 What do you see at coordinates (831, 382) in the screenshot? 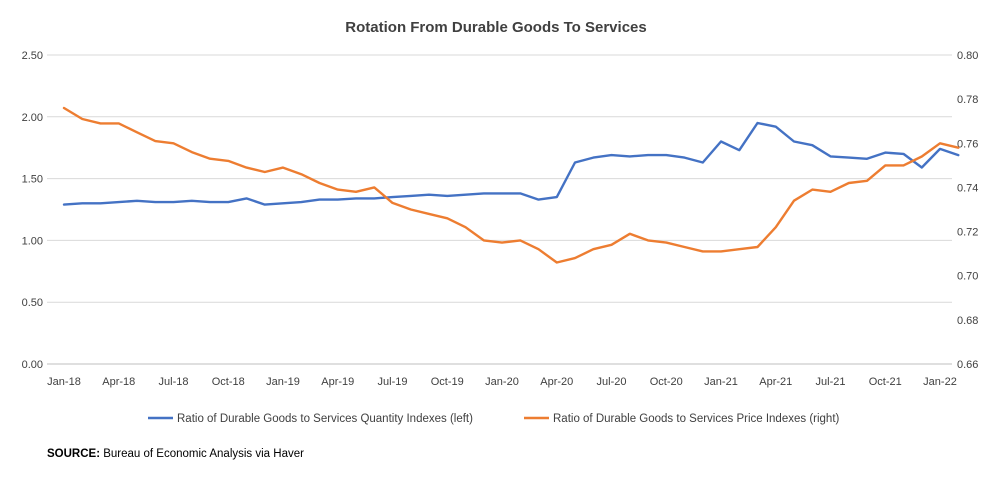
I see `x-tick-label: Jul-21` at bounding box center [831, 382].